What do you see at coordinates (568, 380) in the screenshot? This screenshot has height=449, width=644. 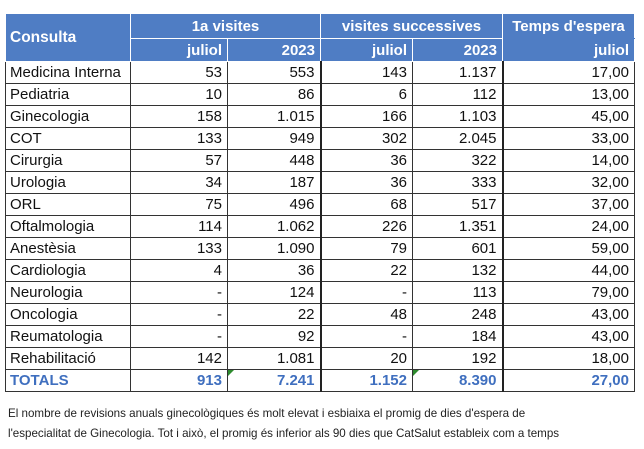 I see `cell-total-waiting-juliol: 27,00` at bounding box center [568, 380].